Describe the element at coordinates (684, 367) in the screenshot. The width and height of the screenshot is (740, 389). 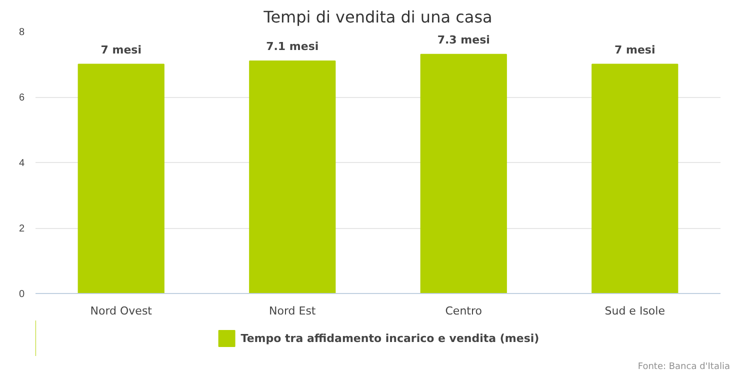
I see `source-note: Fonte: Banca d'Italia` at that location.